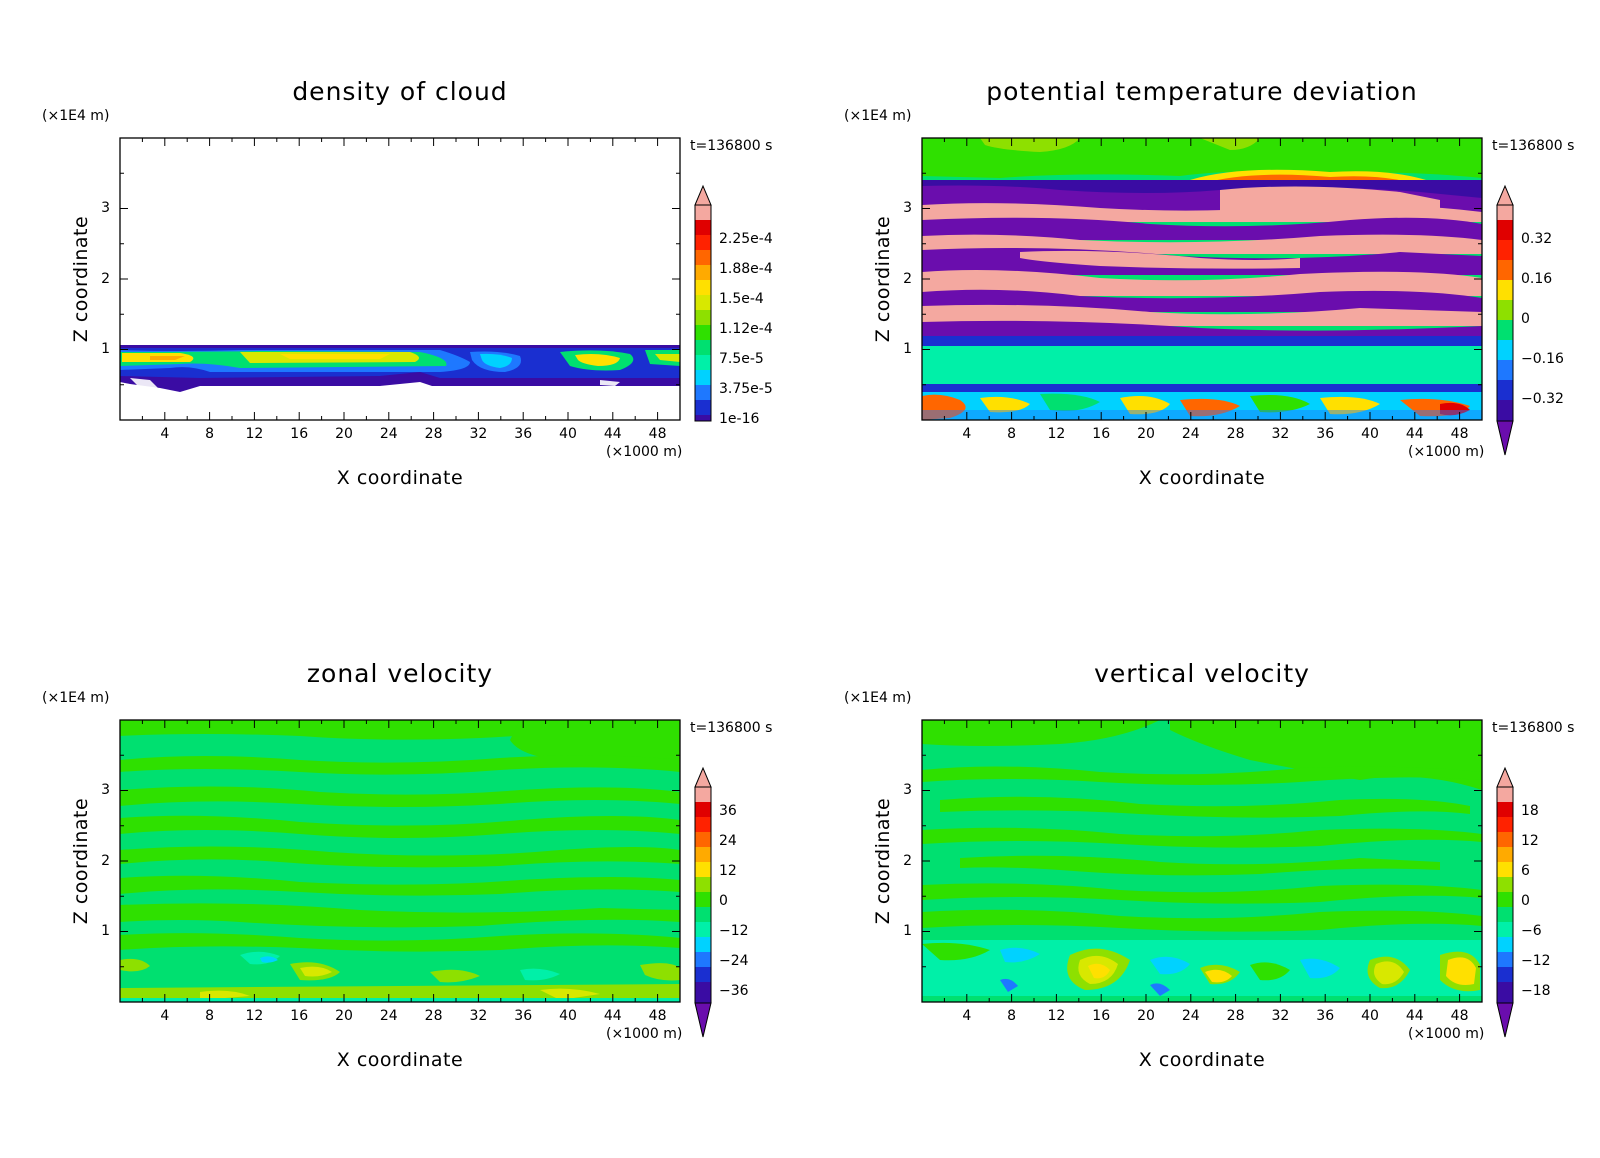  What do you see at coordinates (1202, 861) in the screenshot?
I see `field-vertical-velocity` at bounding box center [1202, 861].